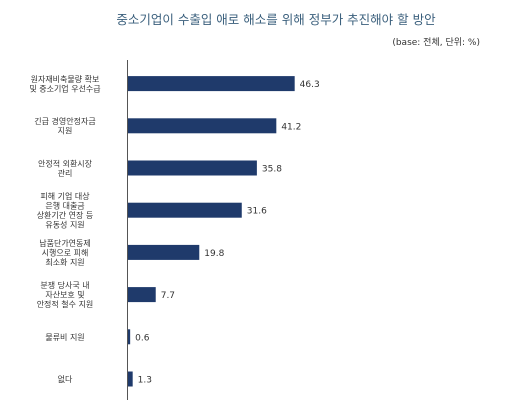 The width and height of the screenshot is (512, 420). Describe the element at coordinates (65, 168) in the screenshot. I see `category-label-2: 안정적 외환시장 관리` at that location.